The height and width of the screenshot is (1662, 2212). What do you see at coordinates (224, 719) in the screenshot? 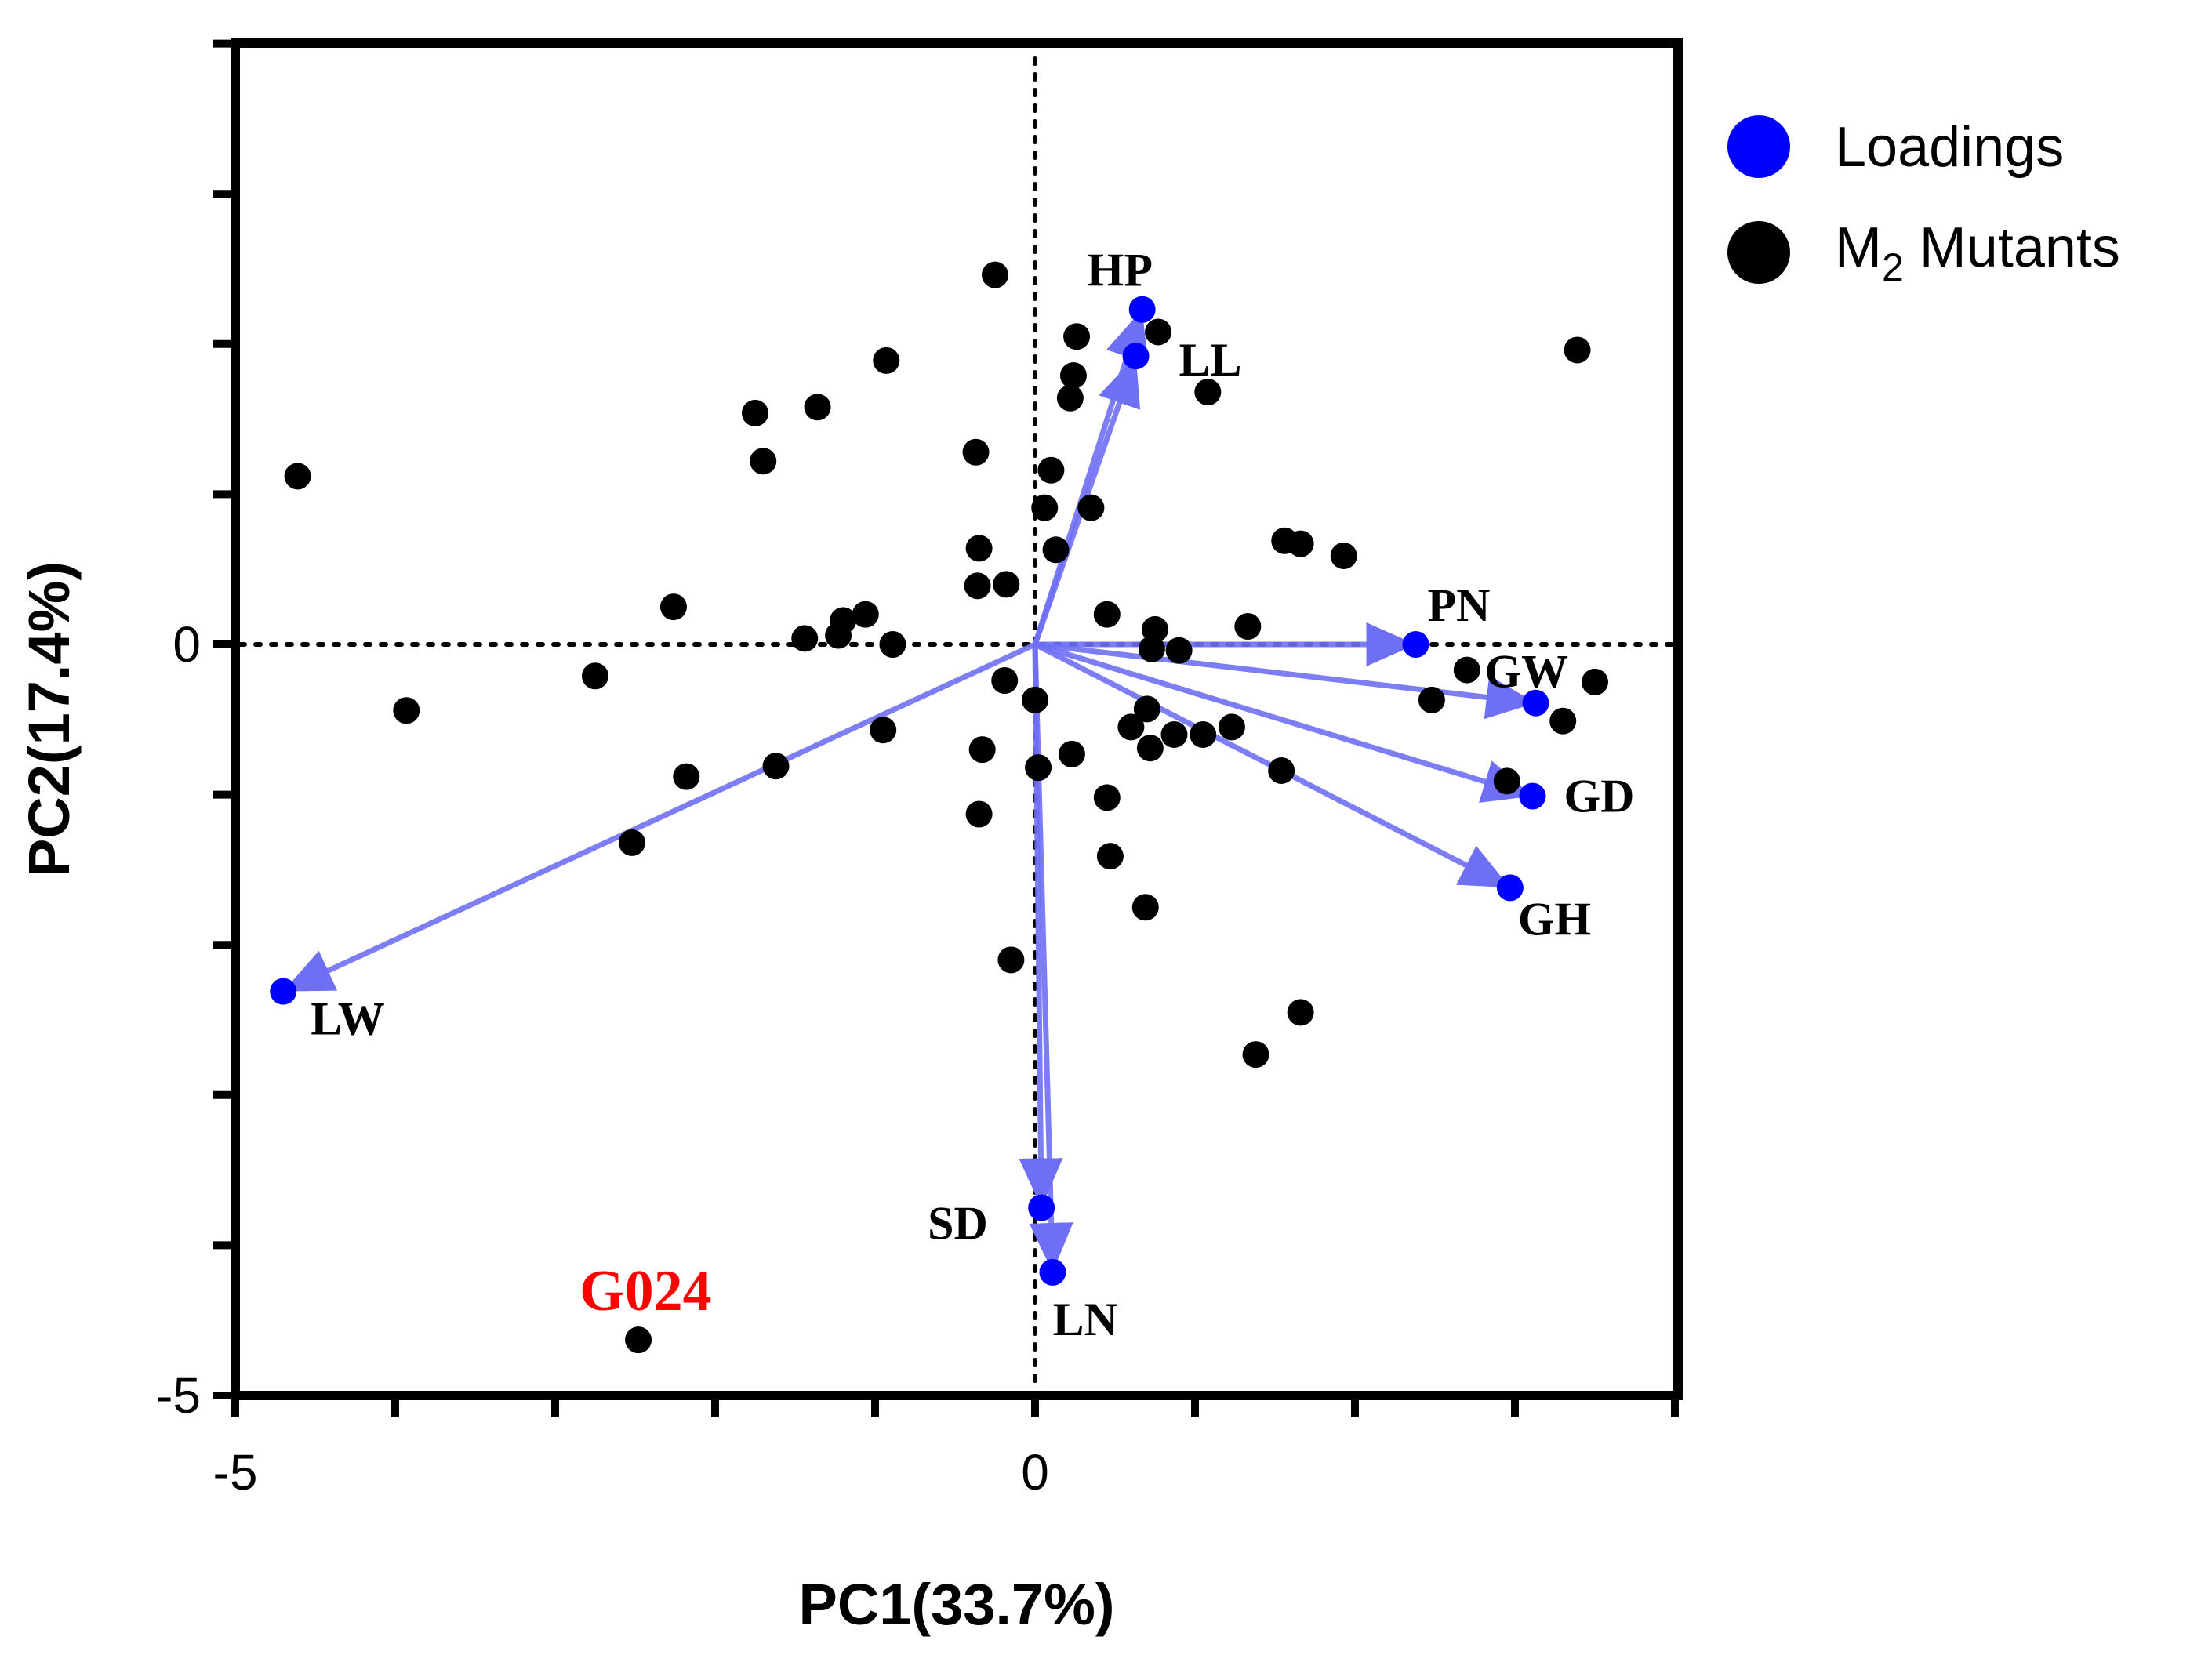
I see `y-axis-ticks` at bounding box center [224, 719].